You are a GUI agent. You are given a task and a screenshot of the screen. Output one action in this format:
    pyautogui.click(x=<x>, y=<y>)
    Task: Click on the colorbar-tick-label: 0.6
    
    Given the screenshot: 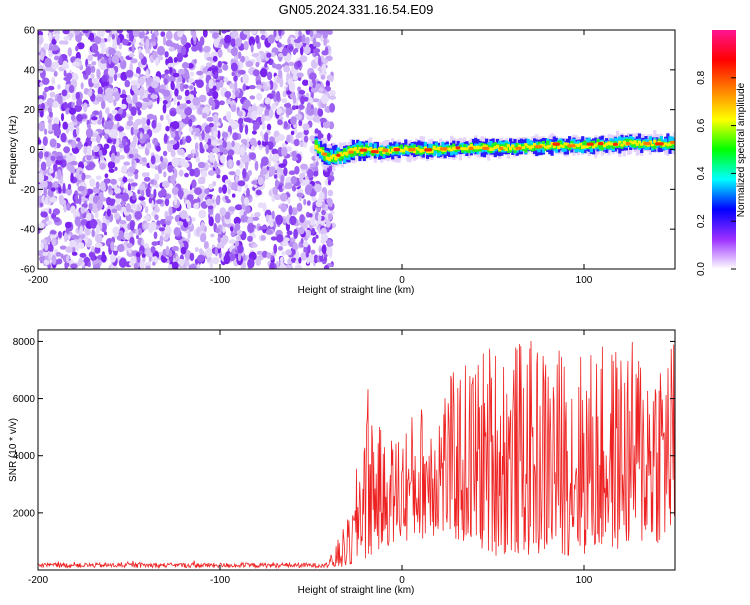 What is the action you would take?
    pyautogui.click(x=701, y=125)
    